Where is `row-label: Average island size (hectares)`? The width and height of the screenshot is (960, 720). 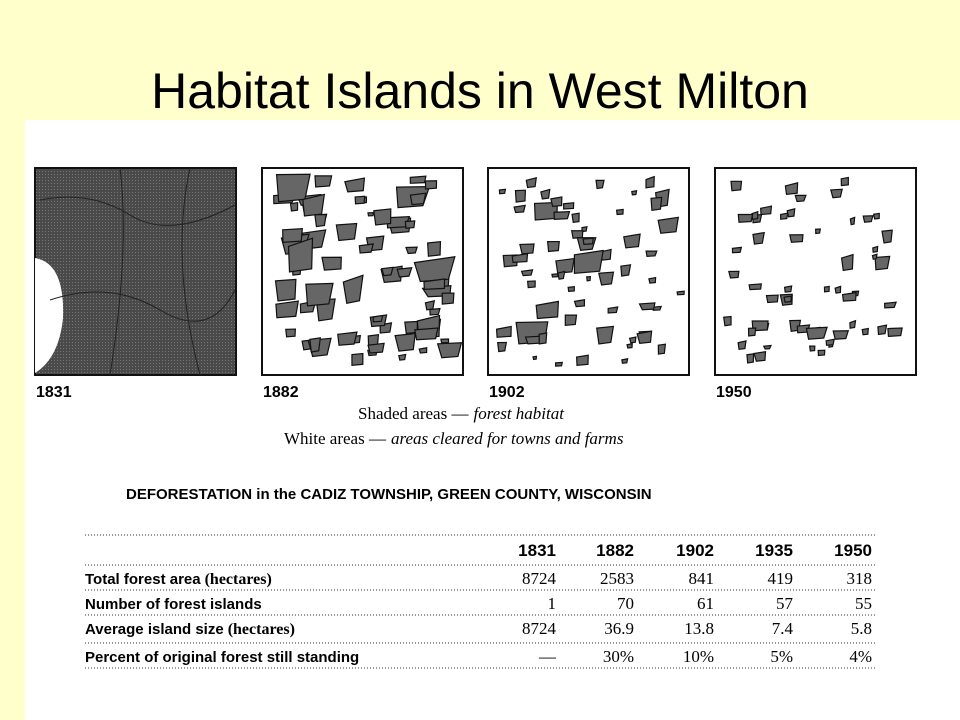 row-label: Average island size (hectares) is located at coordinates (190, 629).